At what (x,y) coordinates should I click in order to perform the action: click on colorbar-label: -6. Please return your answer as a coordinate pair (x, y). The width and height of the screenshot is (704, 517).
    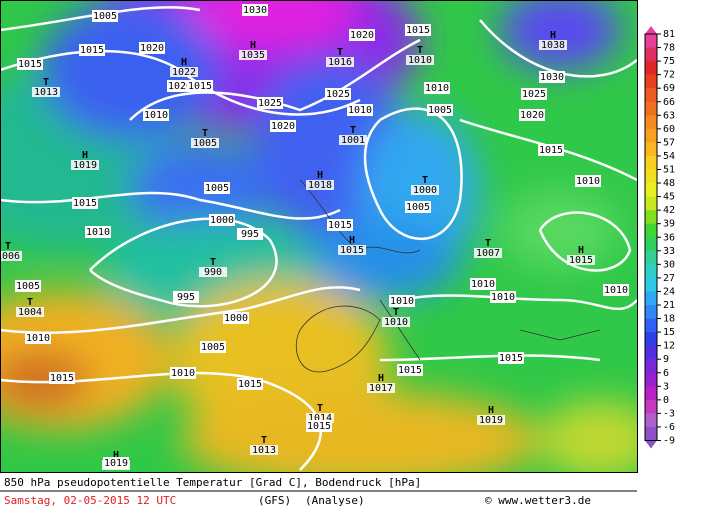
    Looking at the image, I should click on (669, 427).